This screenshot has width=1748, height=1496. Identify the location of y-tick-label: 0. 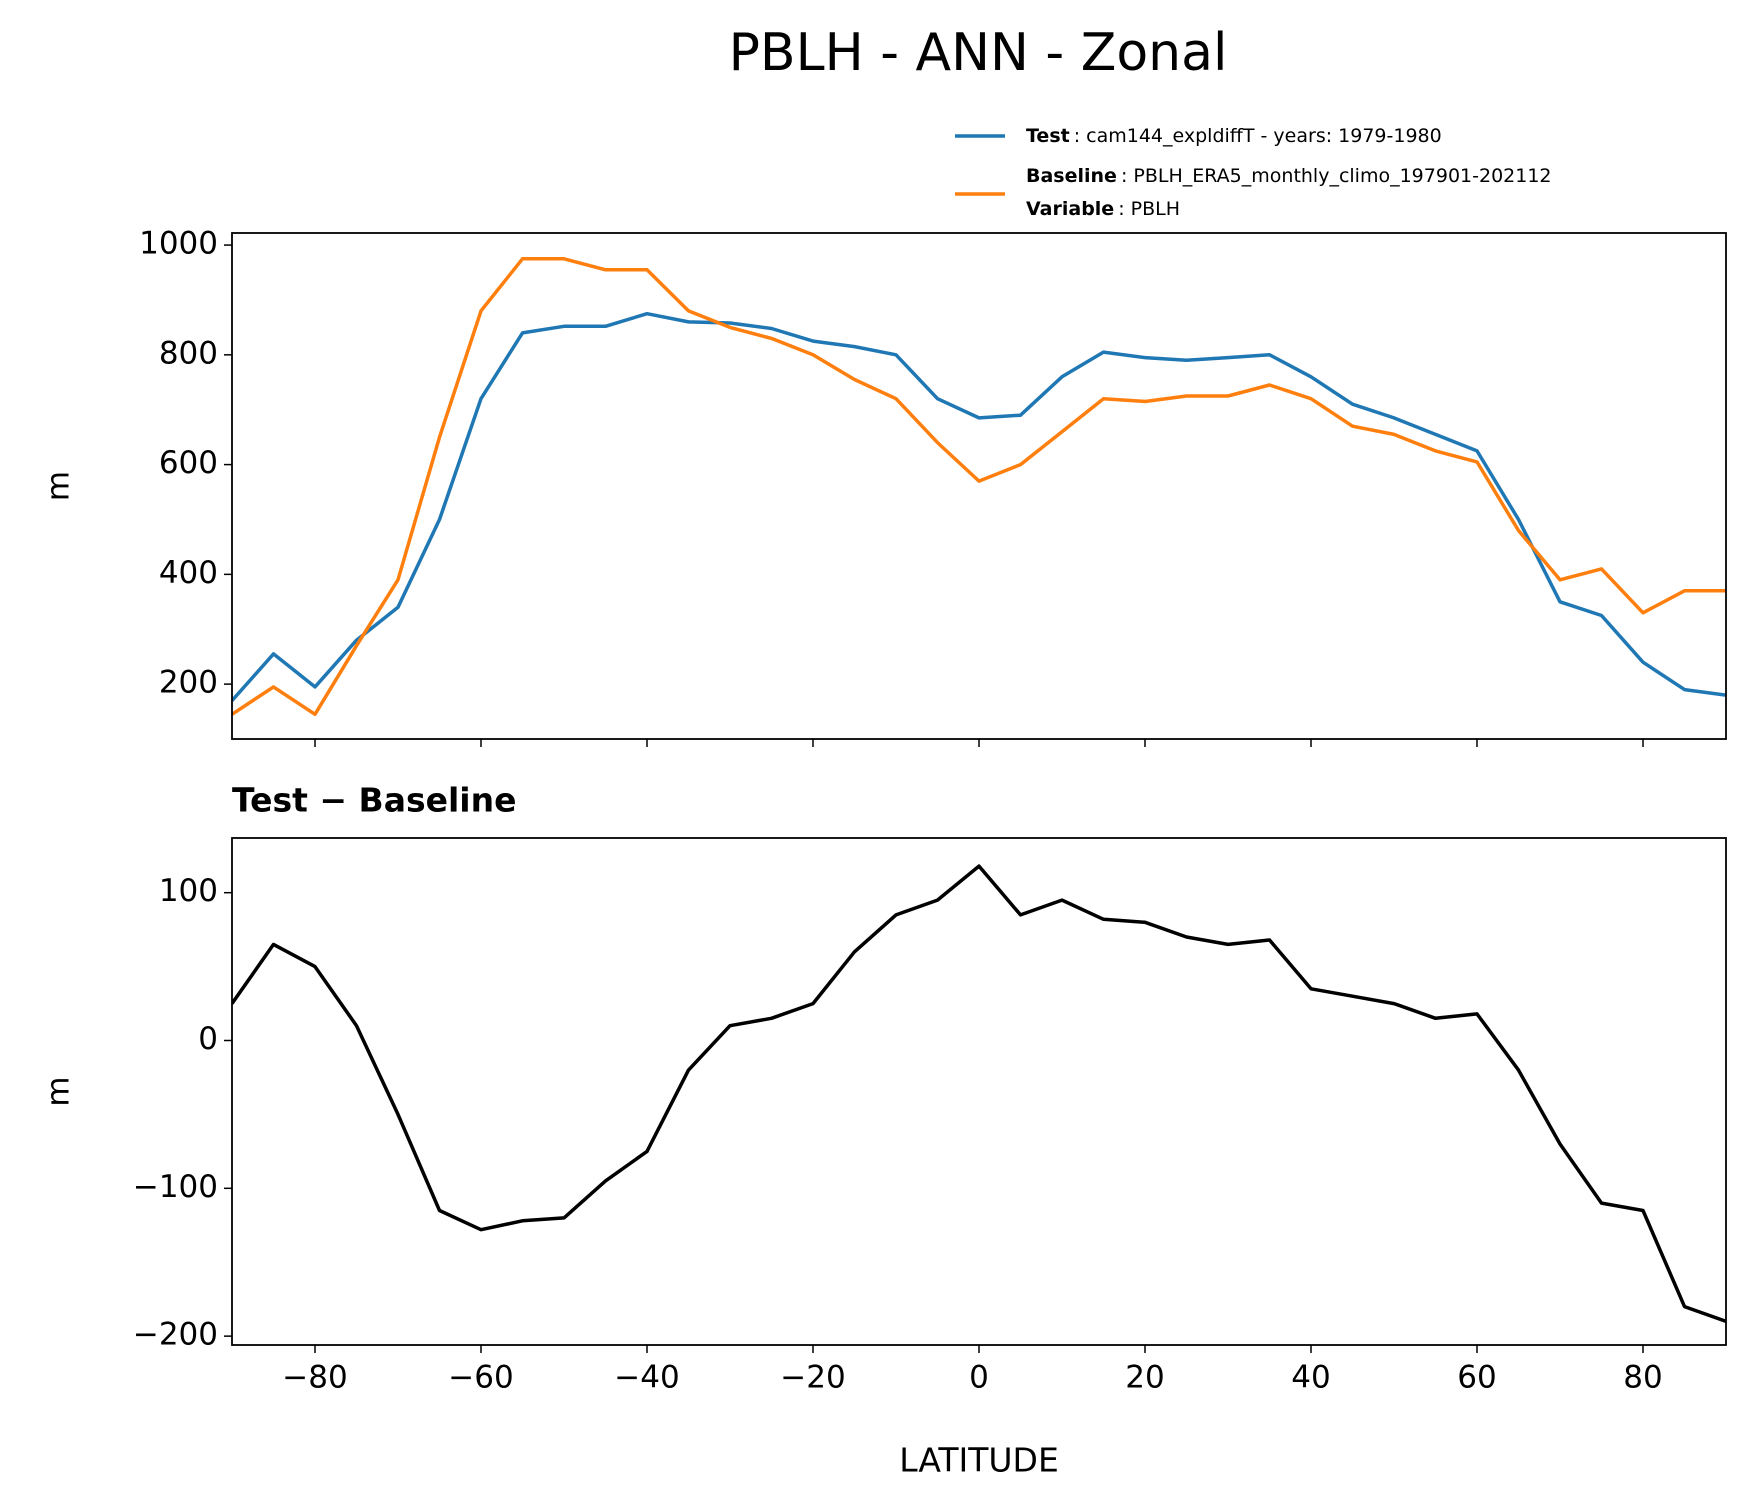
(208, 1039).